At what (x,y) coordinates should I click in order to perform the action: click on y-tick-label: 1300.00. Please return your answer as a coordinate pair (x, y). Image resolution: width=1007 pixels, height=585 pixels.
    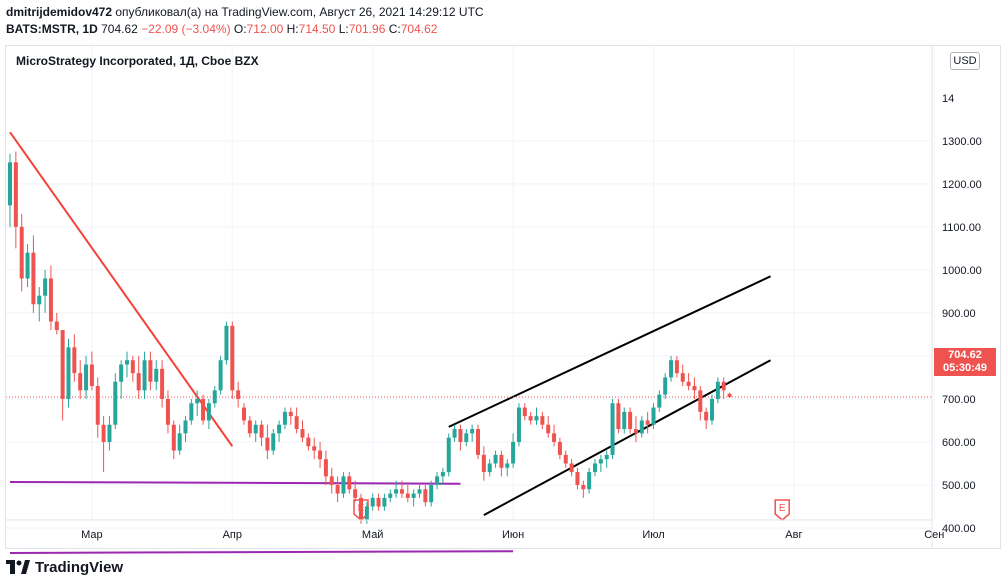
    Looking at the image, I should click on (962, 142).